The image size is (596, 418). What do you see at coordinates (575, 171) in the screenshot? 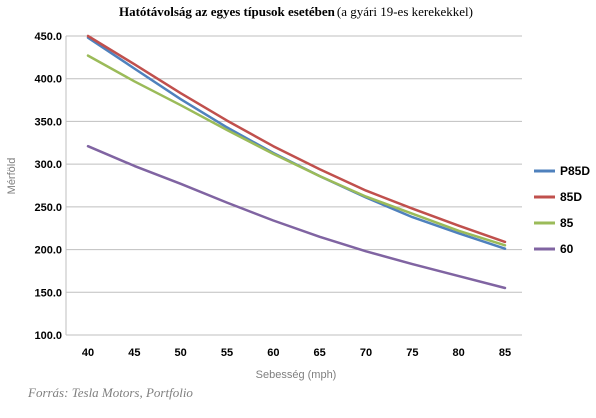
I see `legend-label: P85D` at bounding box center [575, 171].